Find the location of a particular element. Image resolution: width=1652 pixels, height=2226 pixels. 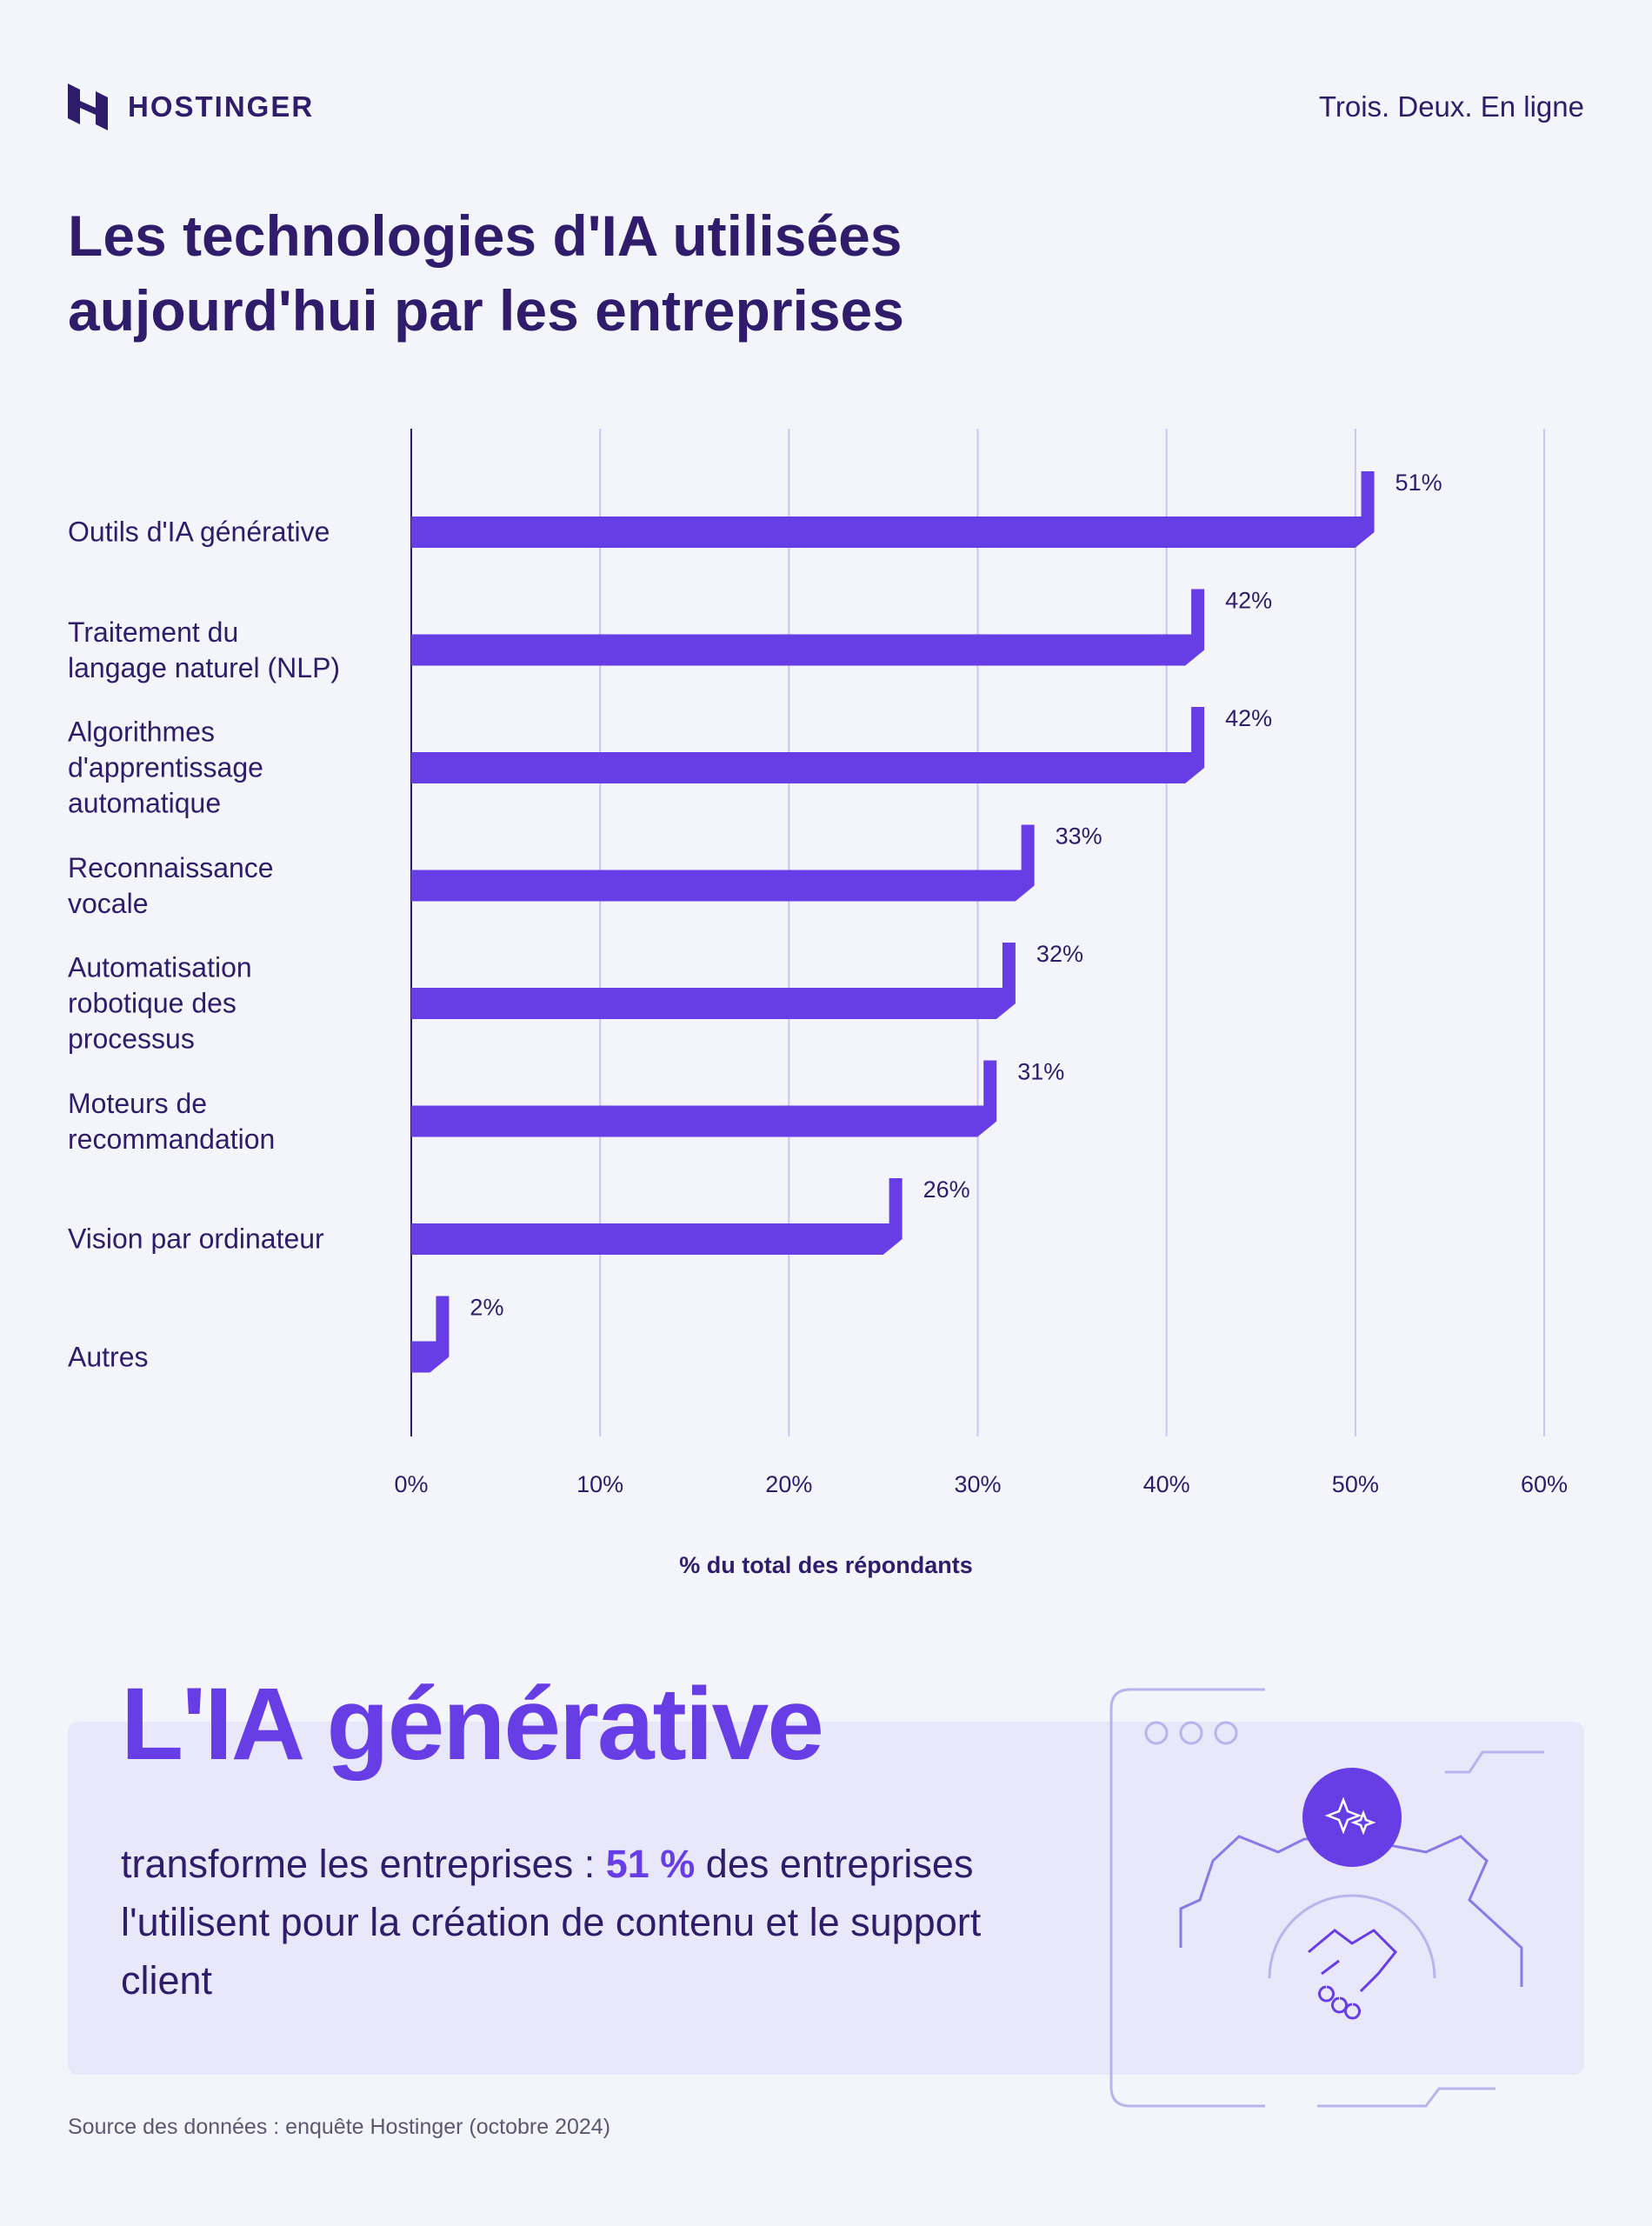

value-label: 32% is located at coordinates (1059, 954).